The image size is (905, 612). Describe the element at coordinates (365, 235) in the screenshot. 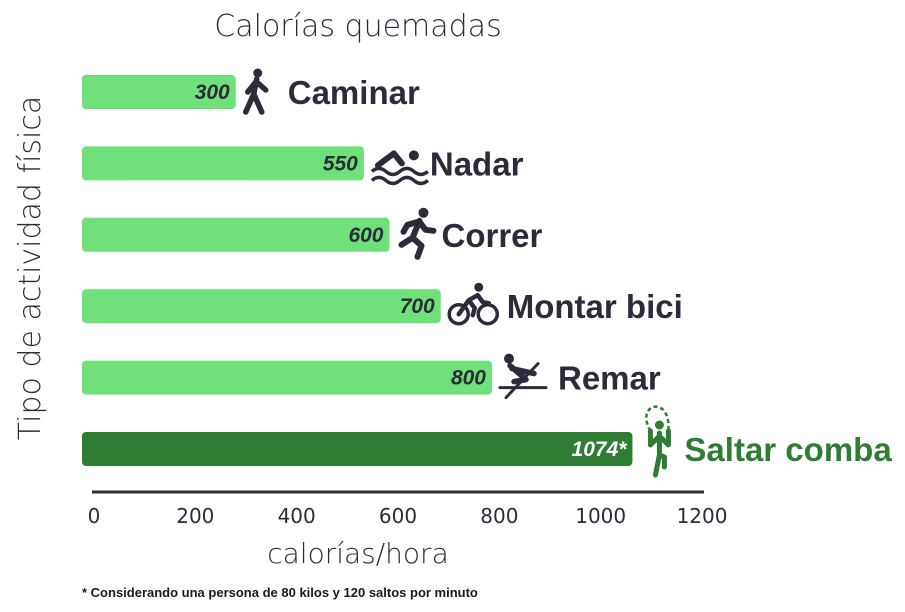

I see `bar-value-label: 600` at that location.